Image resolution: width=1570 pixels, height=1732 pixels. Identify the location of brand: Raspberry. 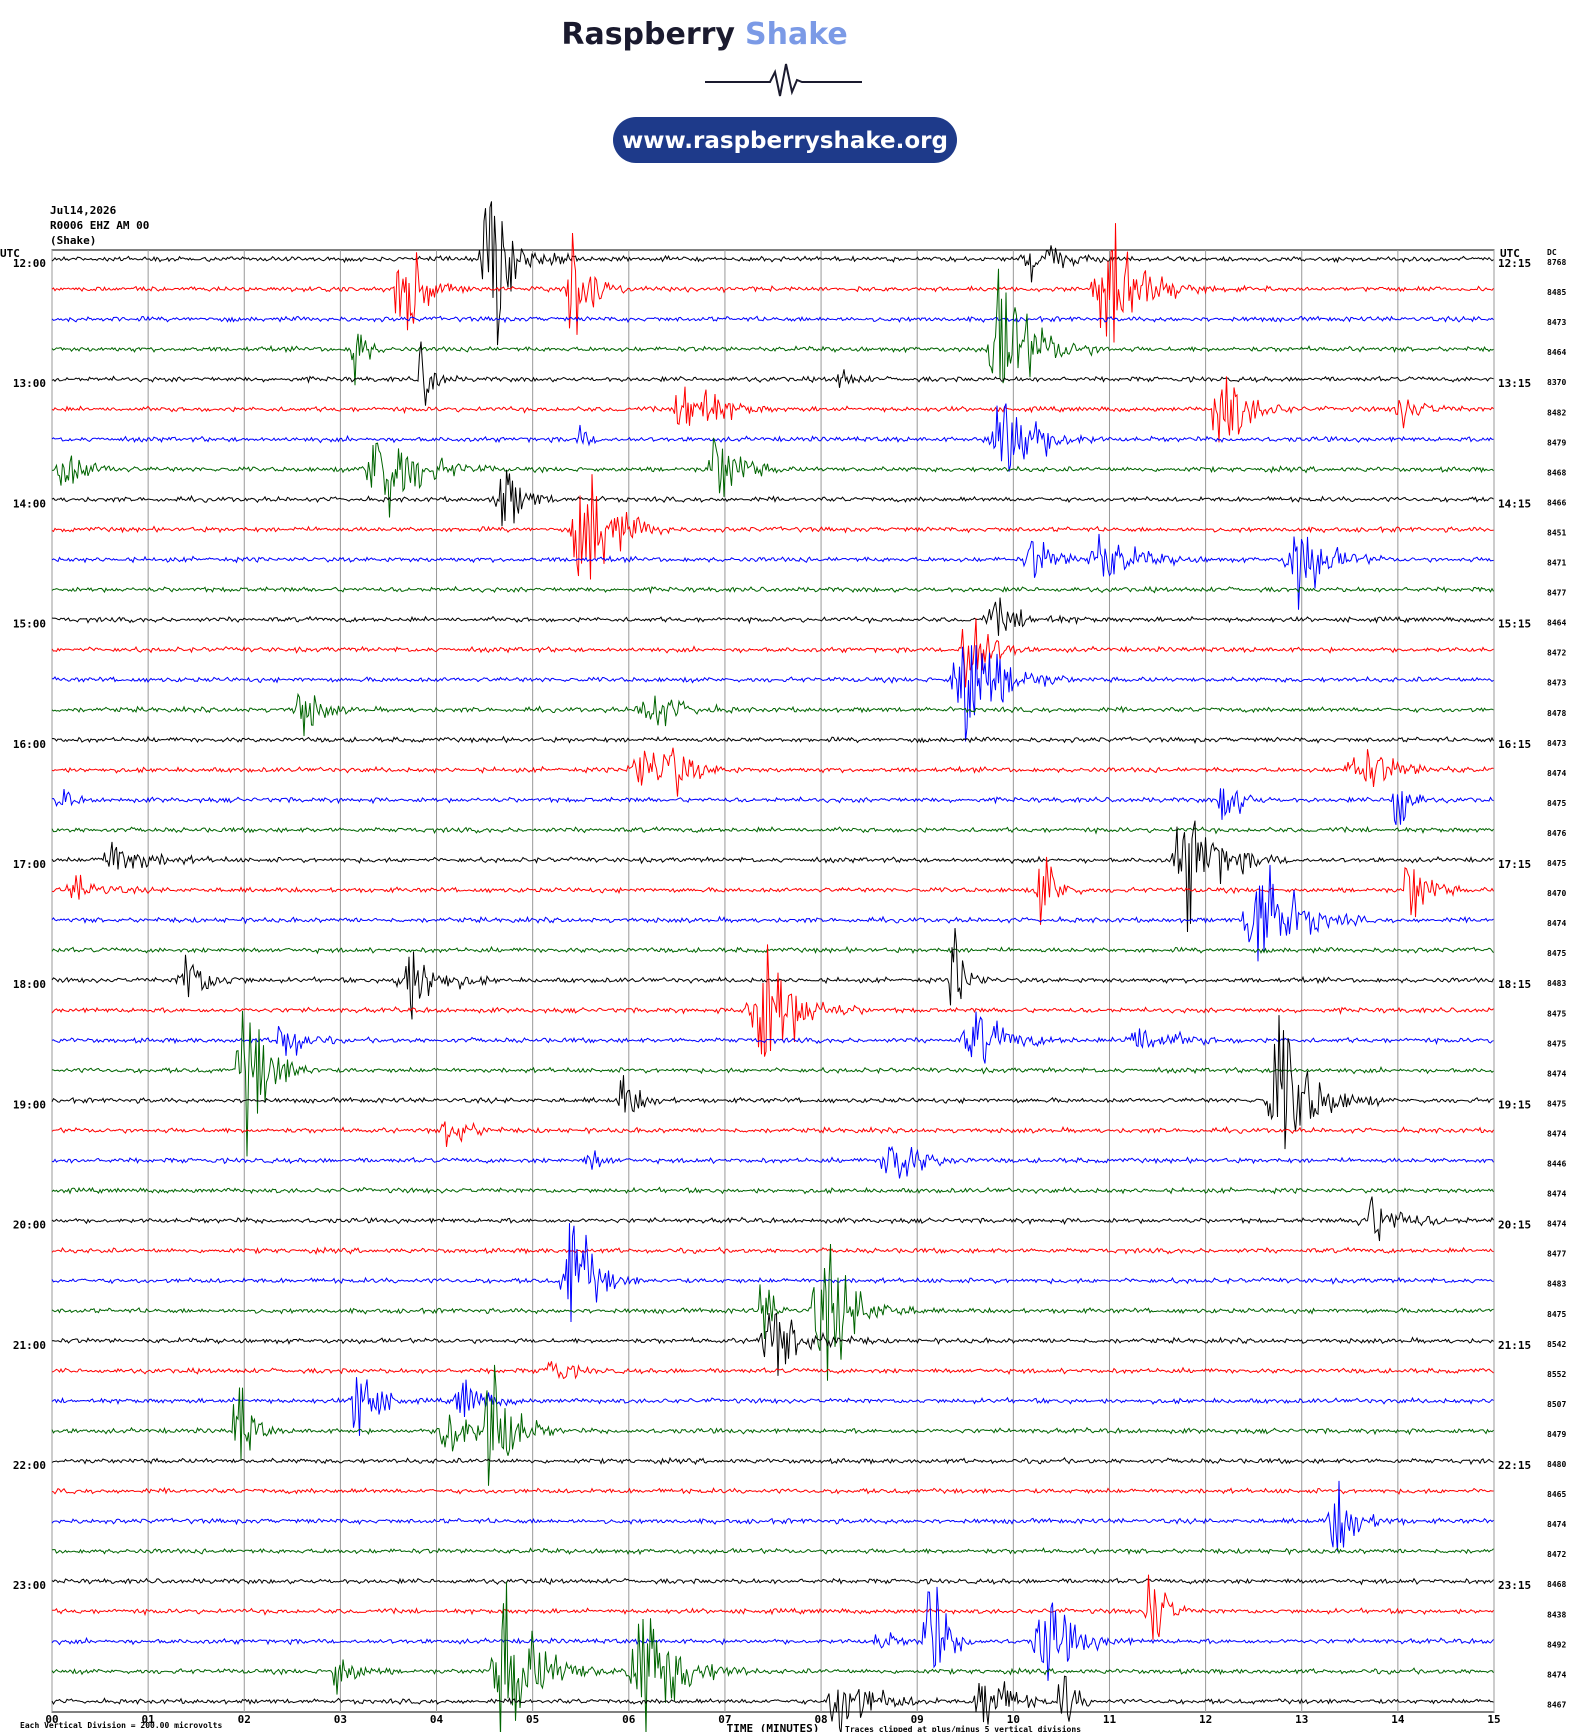
(648, 34).